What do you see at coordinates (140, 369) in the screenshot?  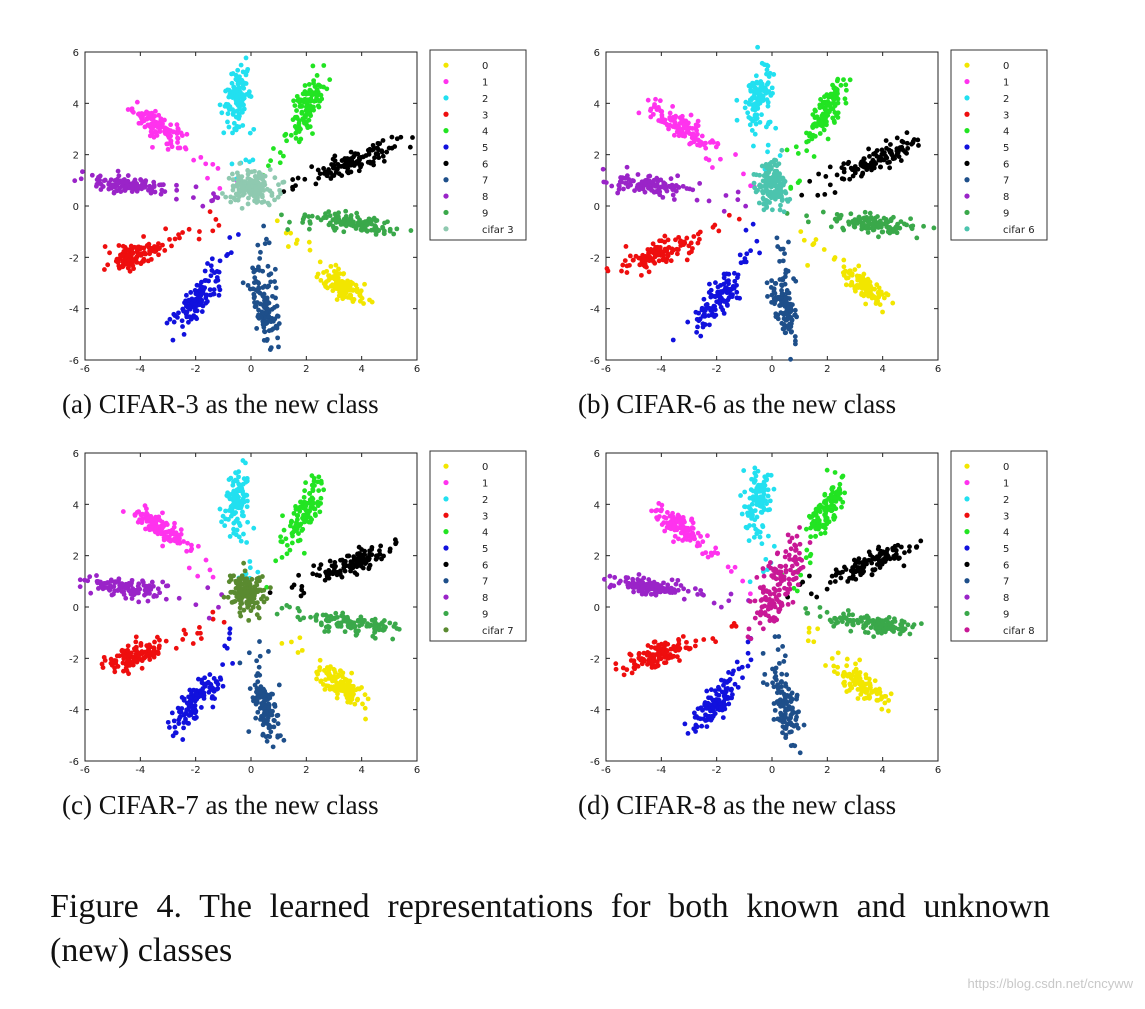 I see `x-tick-label: -4` at bounding box center [140, 369].